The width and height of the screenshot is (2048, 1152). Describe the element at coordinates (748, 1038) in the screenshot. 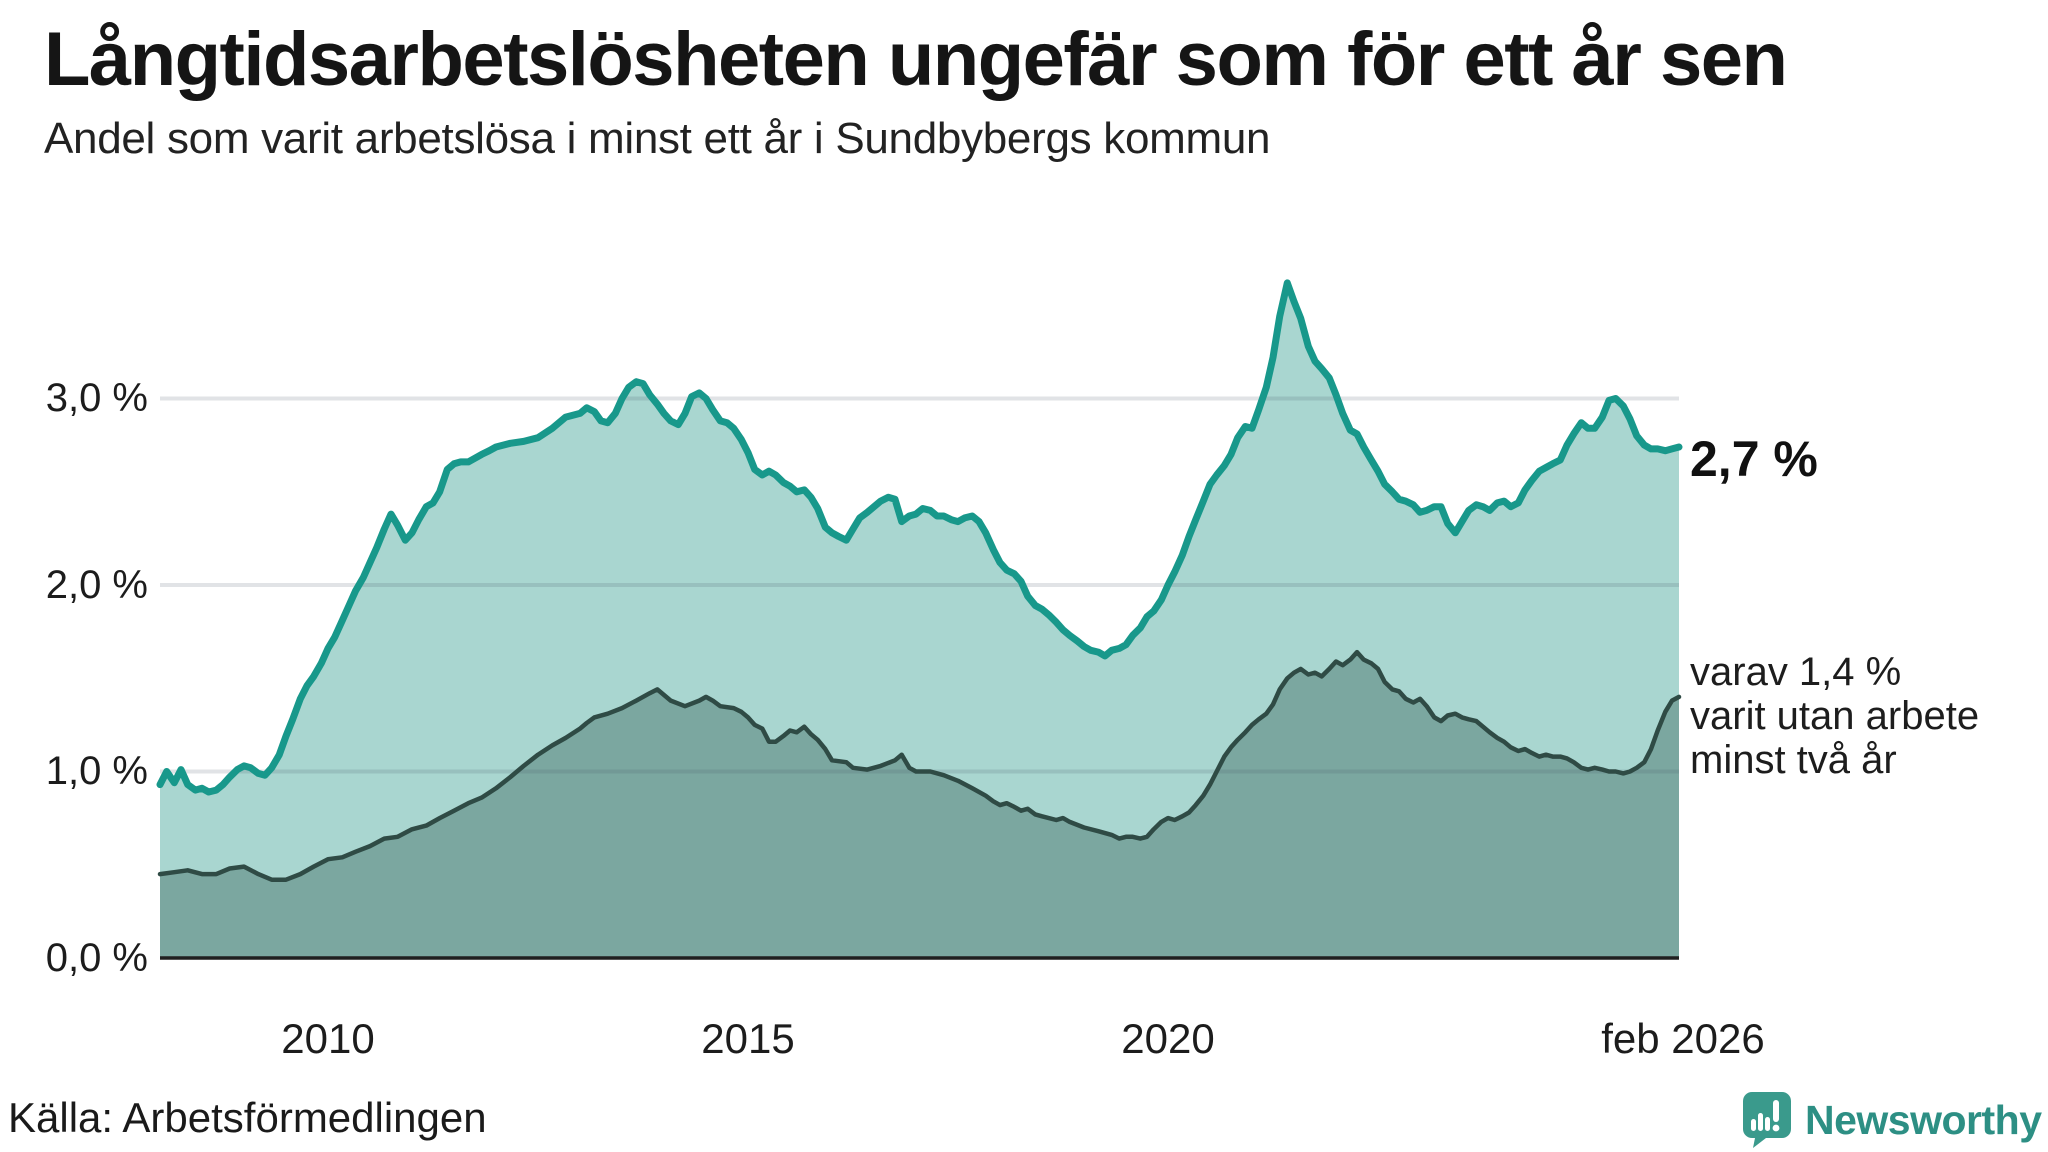

I see `x-tick-label-2015: 2015` at that location.